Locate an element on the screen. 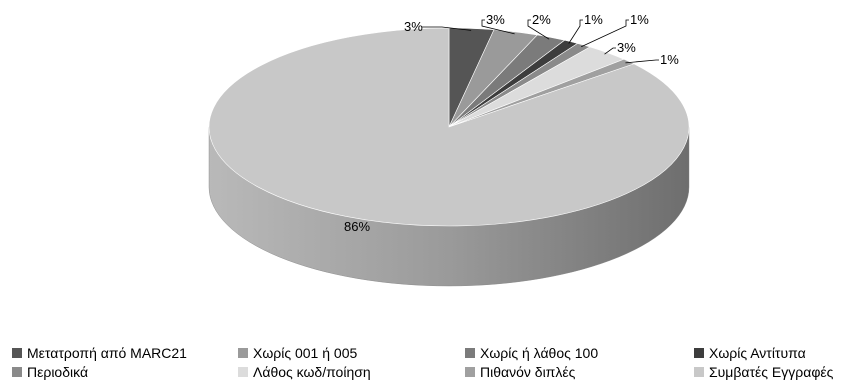  legend-item-7: Συμβατές Εγγραφές is located at coordinates (763, 372).